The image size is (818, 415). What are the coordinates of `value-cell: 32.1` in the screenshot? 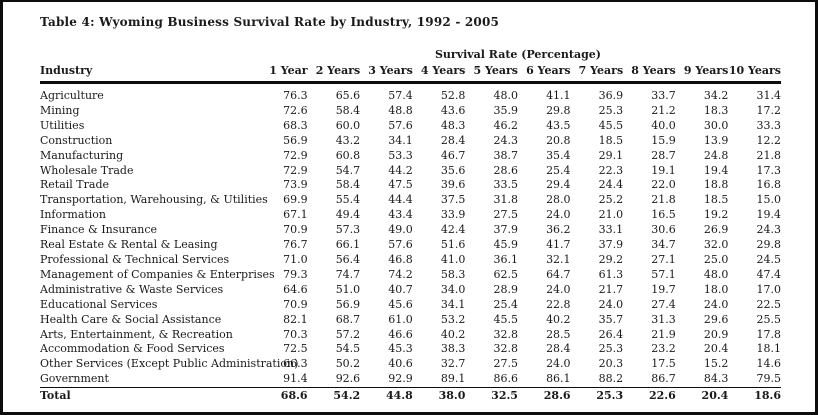 It's located at (558, 259).